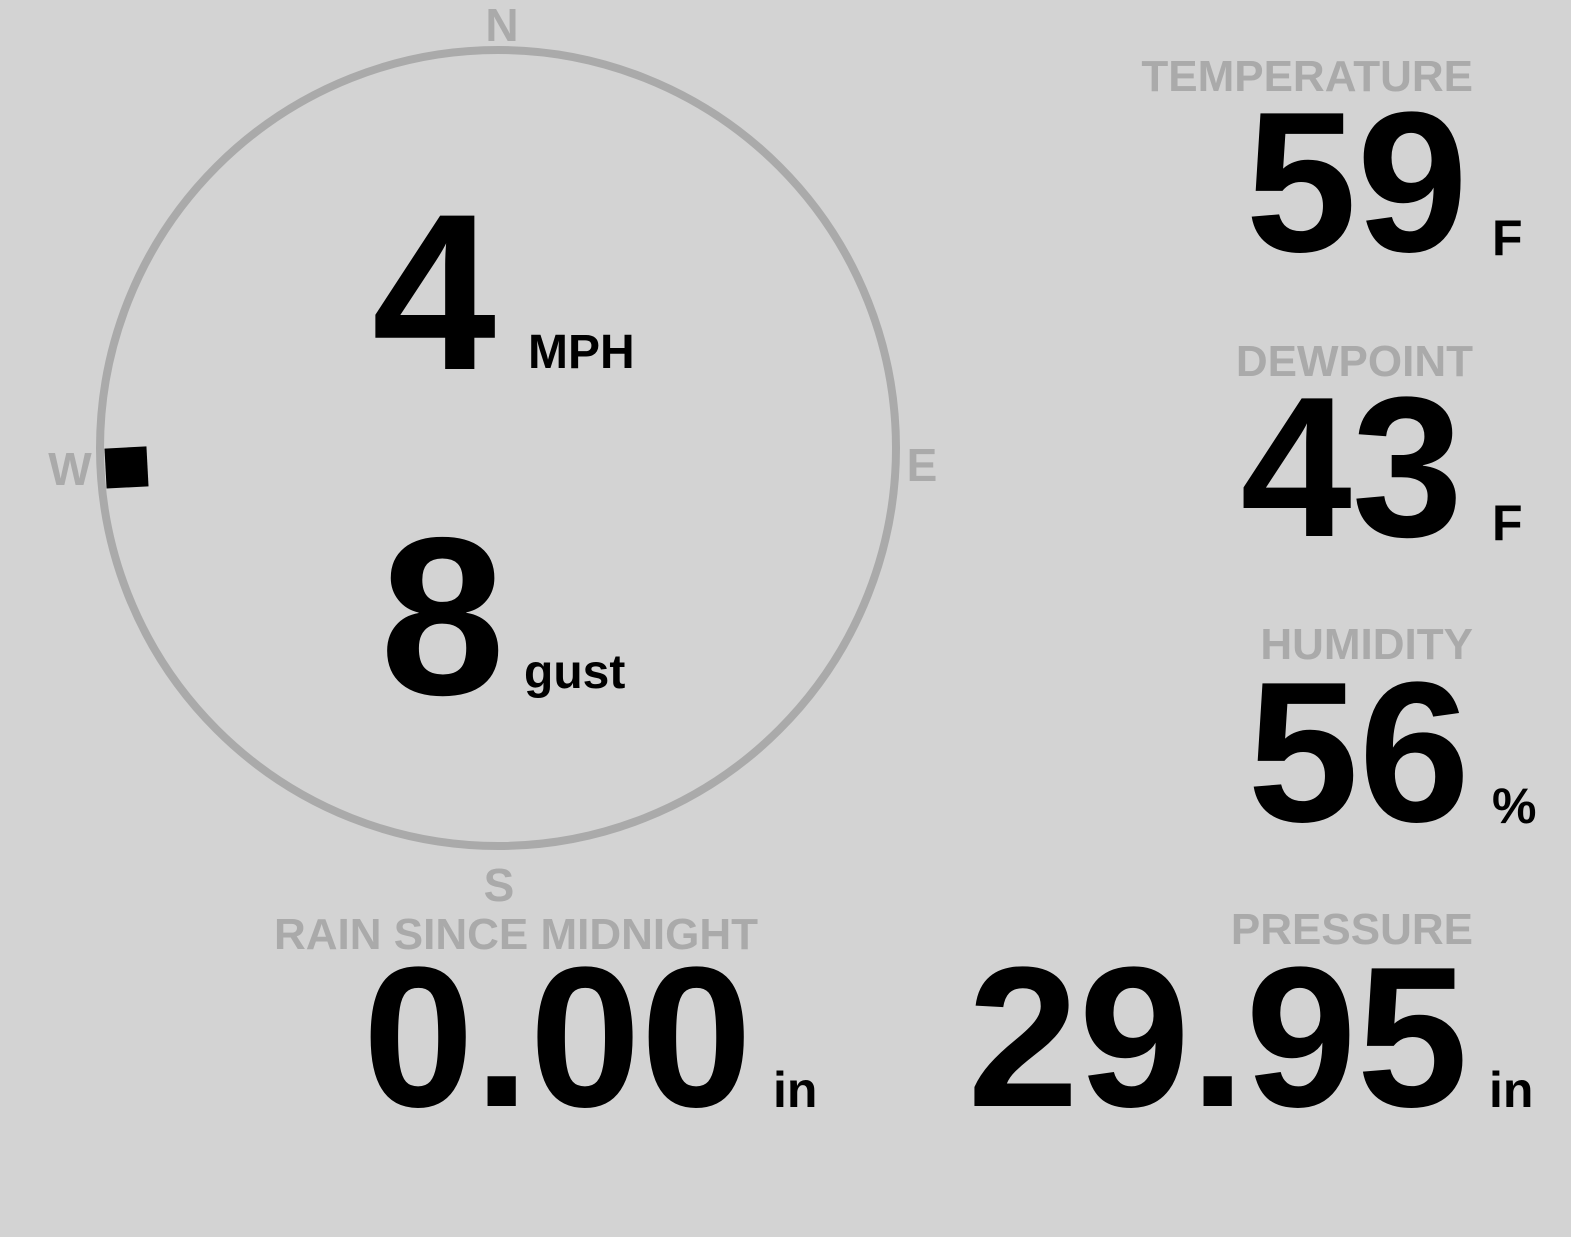  I want to click on dewpoint-label: DEWPOINT, so click(1354, 361).